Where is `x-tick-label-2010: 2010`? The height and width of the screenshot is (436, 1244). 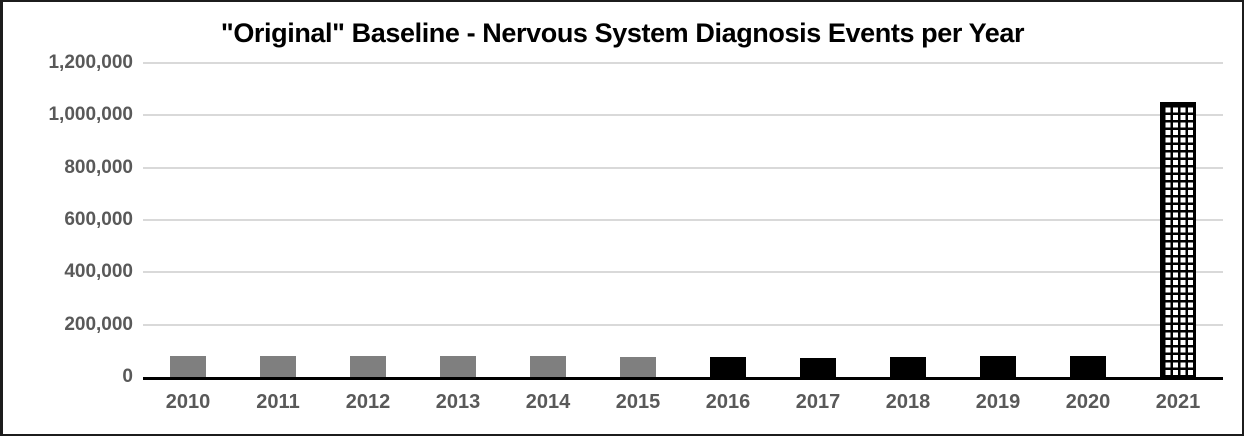
x-tick-label-2010: 2010 is located at coordinates (188, 402).